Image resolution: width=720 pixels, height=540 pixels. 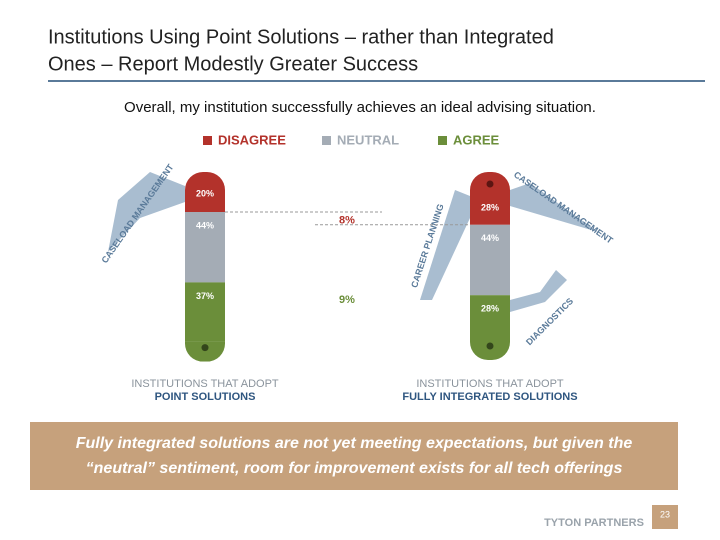 What do you see at coordinates (205, 397) in the screenshot?
I see `category-label: POINT SOLUTIONS` at bounding box center [205, 397].